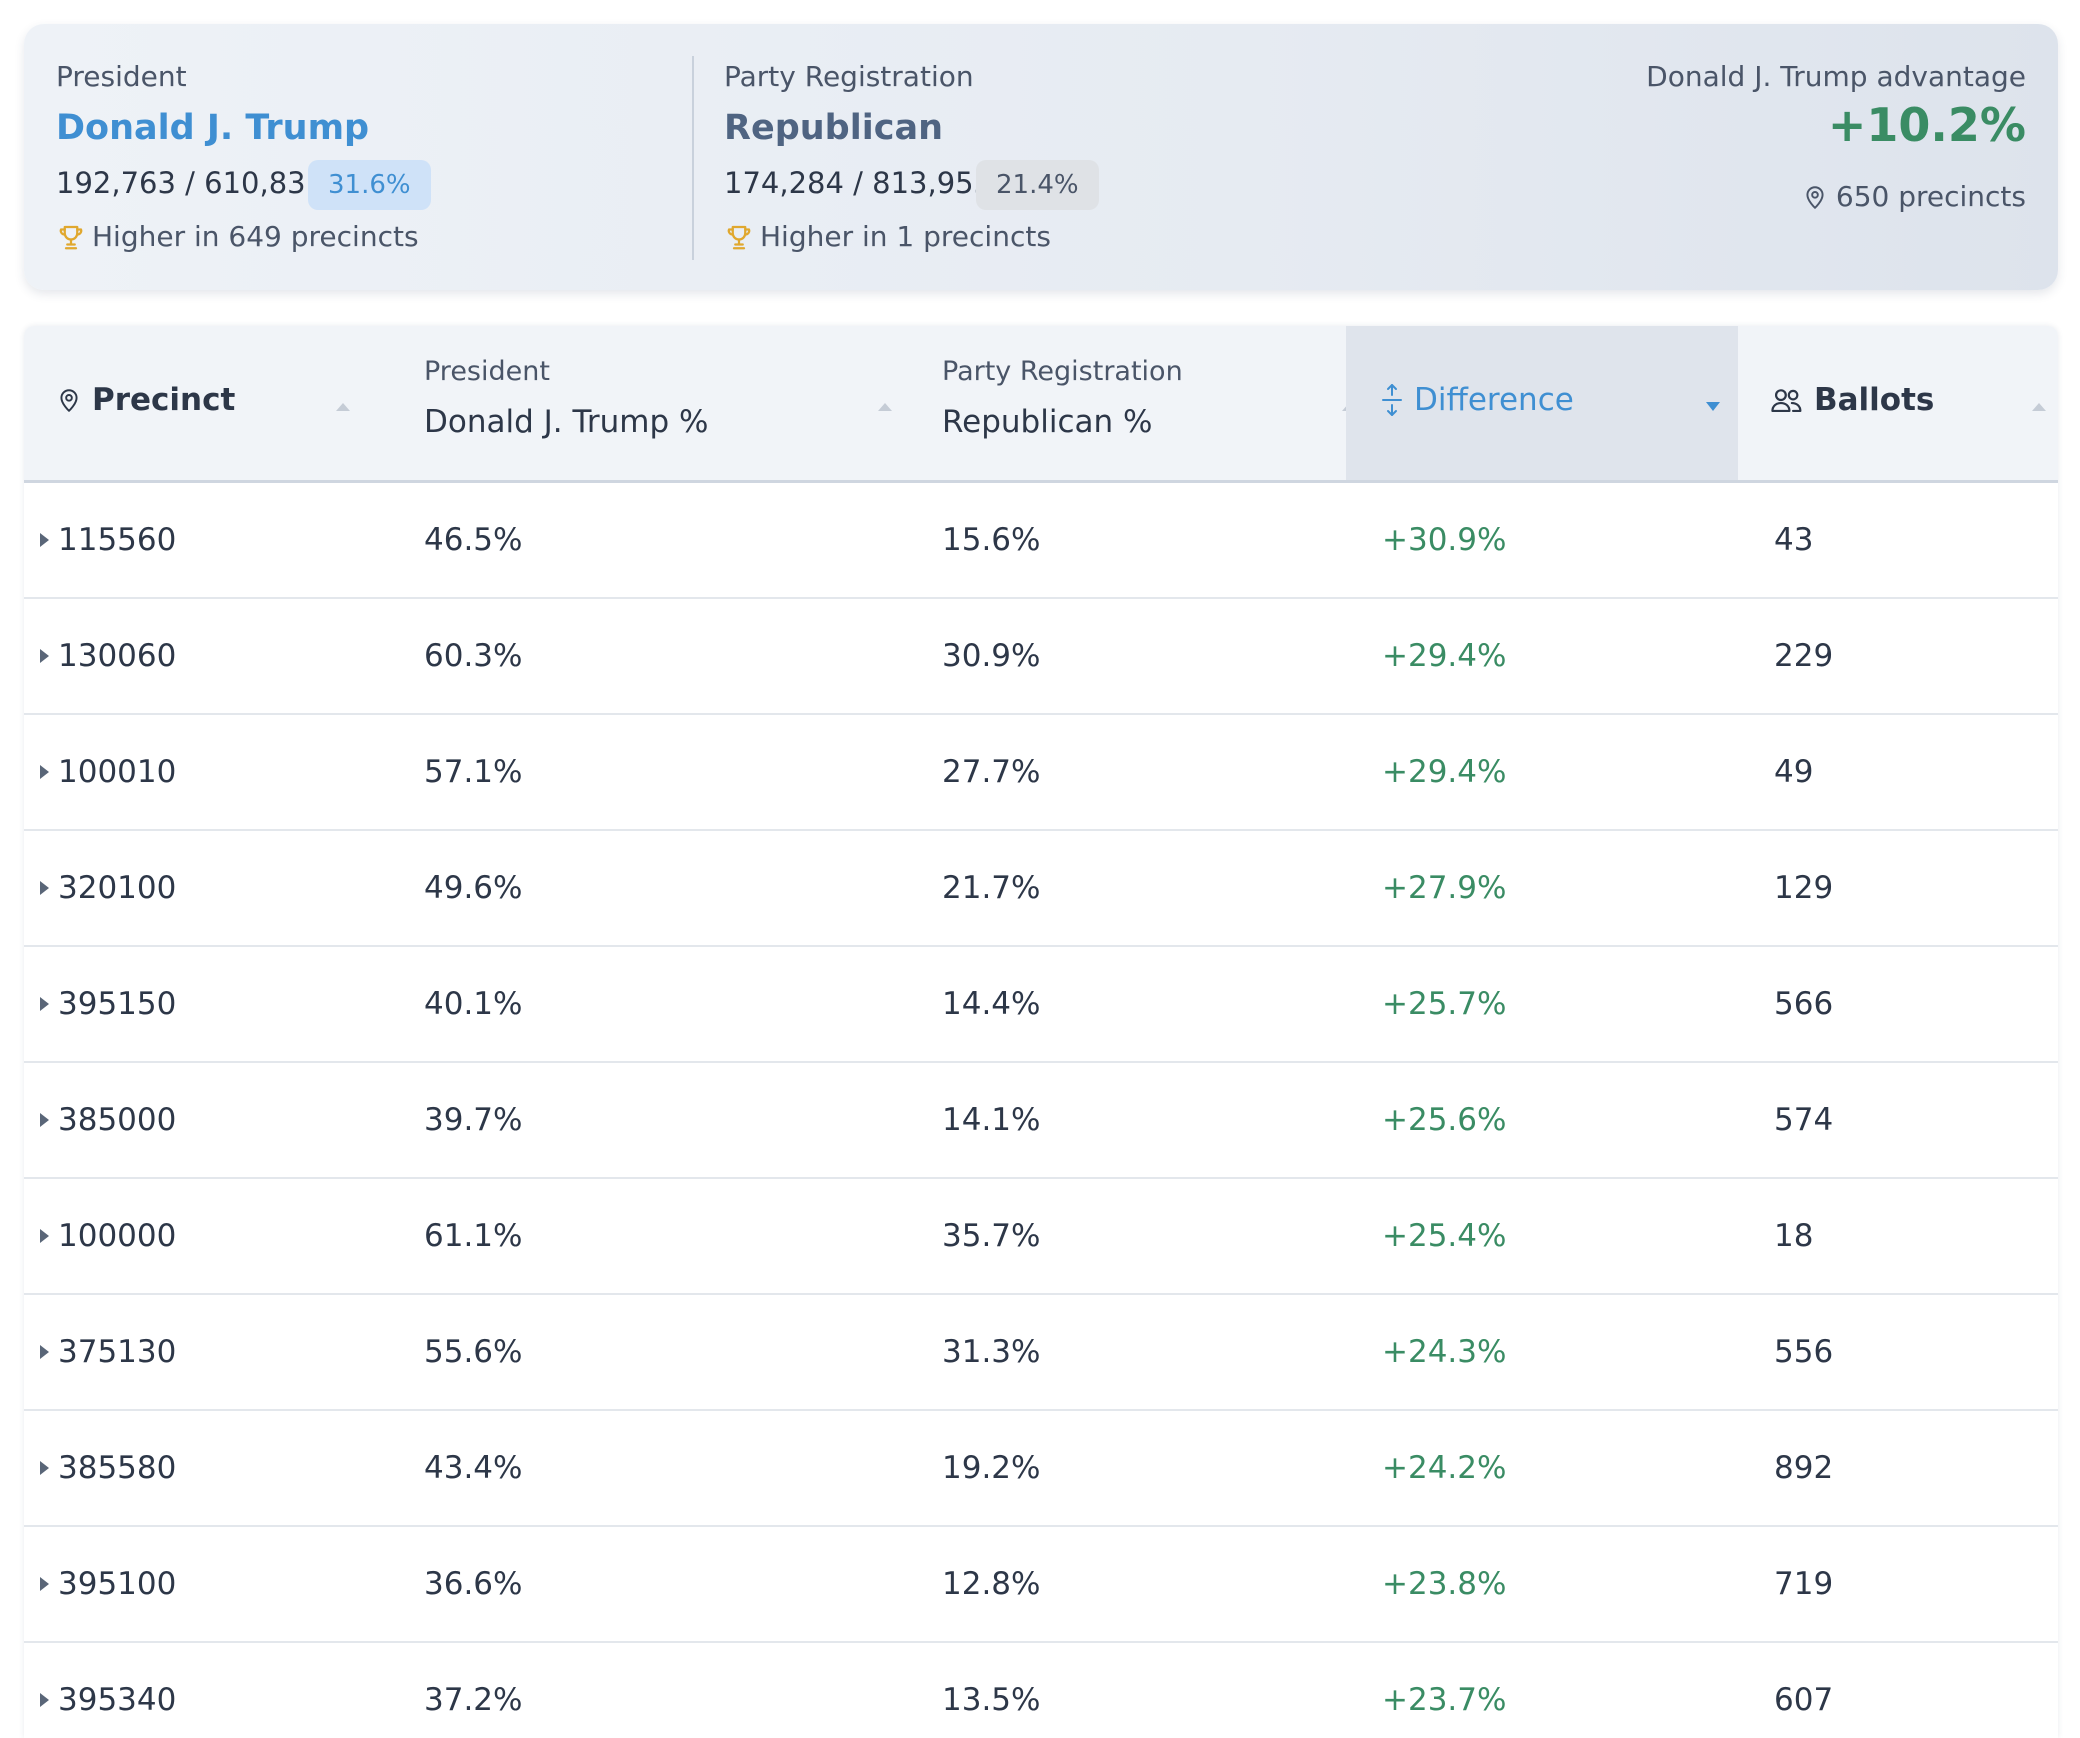 Image resolution: width=2080 pixels, height=1738 pixels. Describe the element at coordinates (487, 371) in the screenshot. I see `column-header-president-sub: President` at that location.